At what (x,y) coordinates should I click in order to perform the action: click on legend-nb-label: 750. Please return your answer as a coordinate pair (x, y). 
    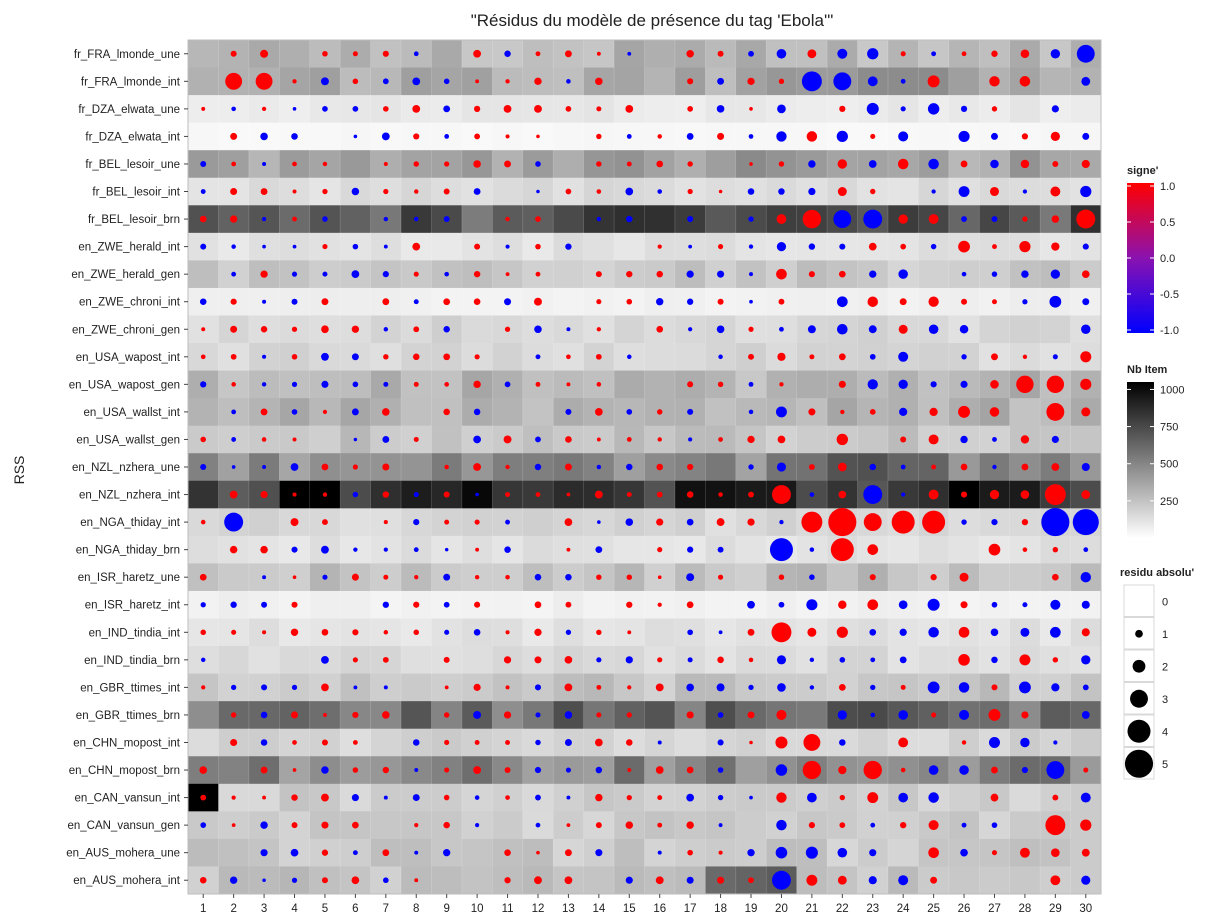
    Looking at the image, I should click on (1169, 428).